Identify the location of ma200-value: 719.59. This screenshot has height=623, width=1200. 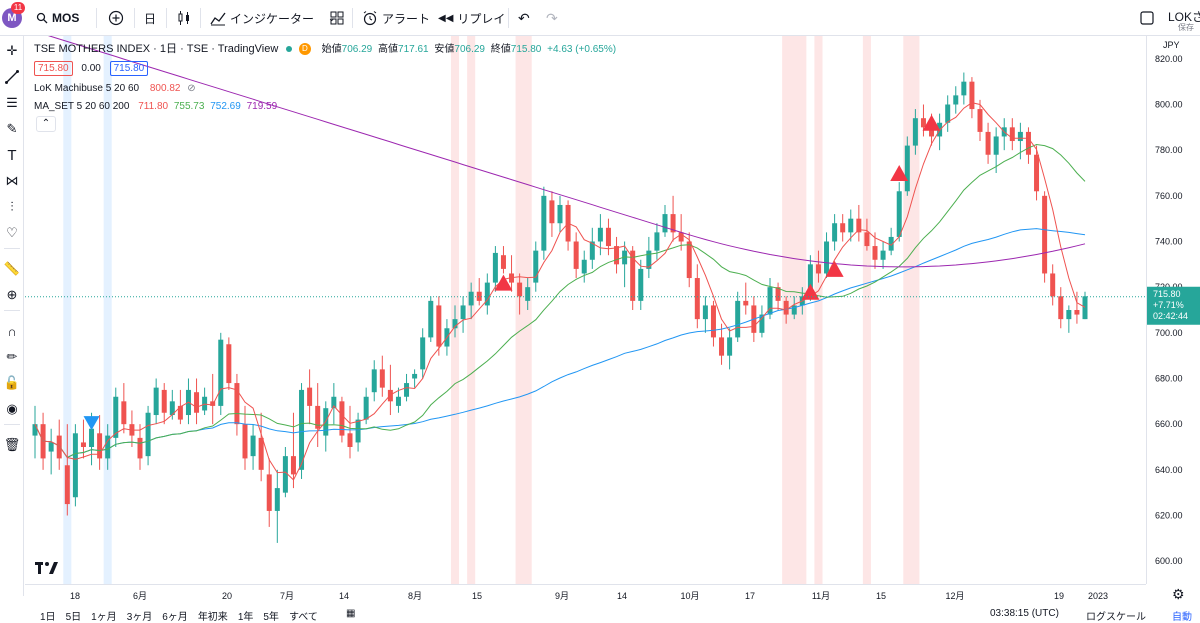
(262, 106).